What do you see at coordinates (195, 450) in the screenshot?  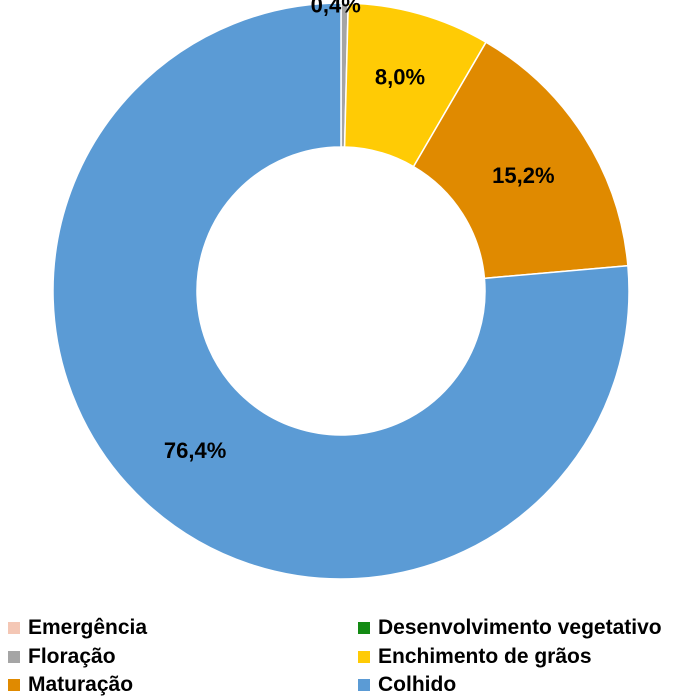 I see `data-label-colhido: 76,4%` at bounding box center [195, 450].